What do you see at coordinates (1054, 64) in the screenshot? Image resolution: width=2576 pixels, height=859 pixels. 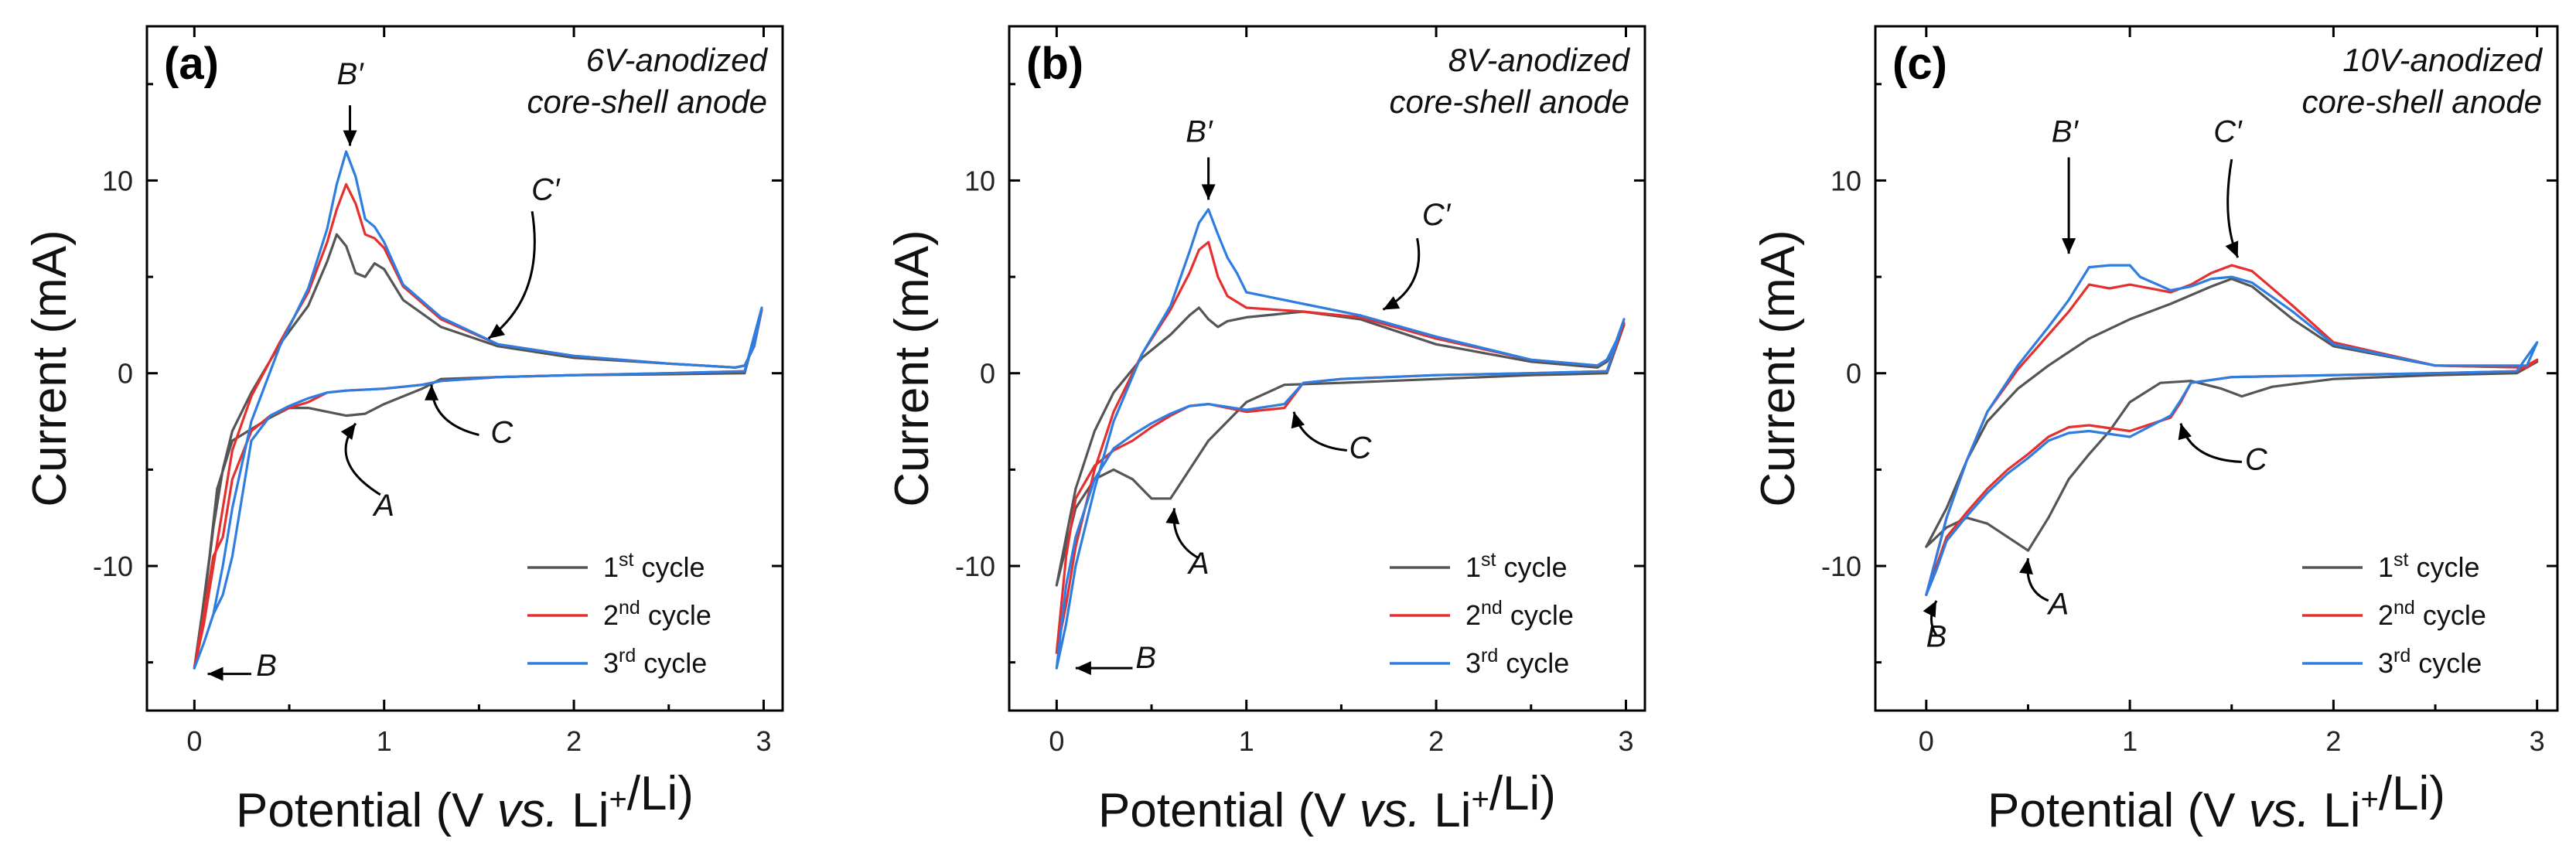 I see `panel-label: (b)` at bounding box center [1054, 64].